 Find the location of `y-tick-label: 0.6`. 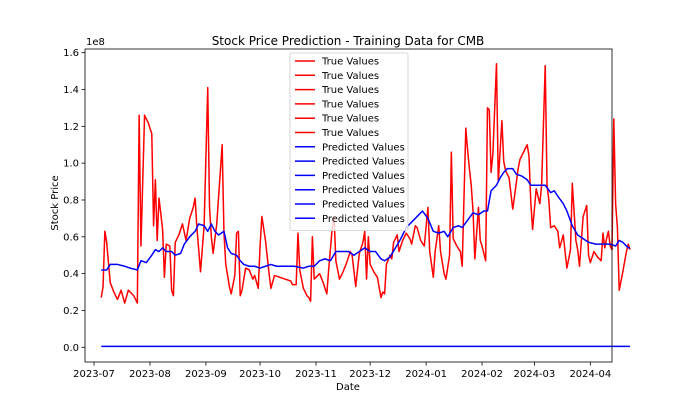

y-tick-label: 0.6 is located at coordinates (71, 237).